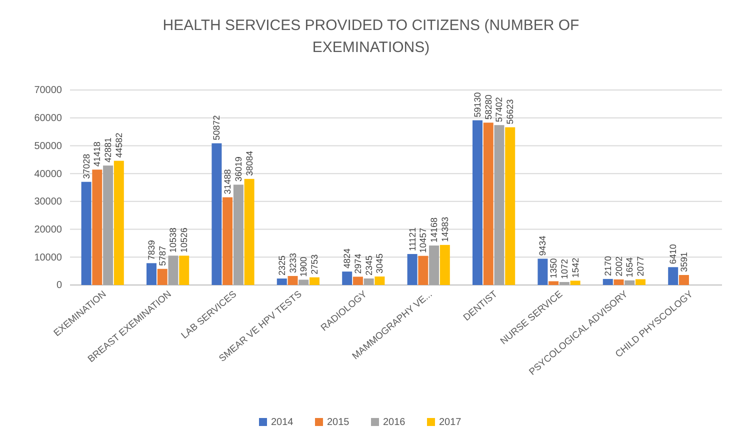  What do you see at coordinates (619, 266) in the screenshot?
I see `data-label: 2002` at bounding box center [619, 266].